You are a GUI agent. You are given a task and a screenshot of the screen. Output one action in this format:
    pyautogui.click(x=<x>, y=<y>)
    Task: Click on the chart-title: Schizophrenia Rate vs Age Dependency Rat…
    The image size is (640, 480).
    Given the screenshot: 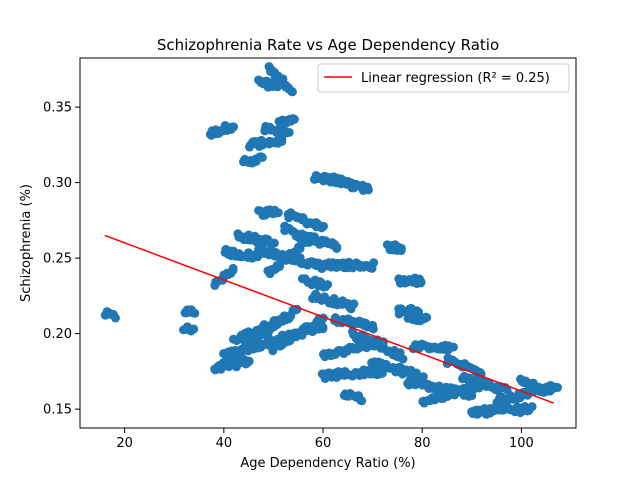 What is the action you would take?
    pyautogui.click(x=328, y=45)
    